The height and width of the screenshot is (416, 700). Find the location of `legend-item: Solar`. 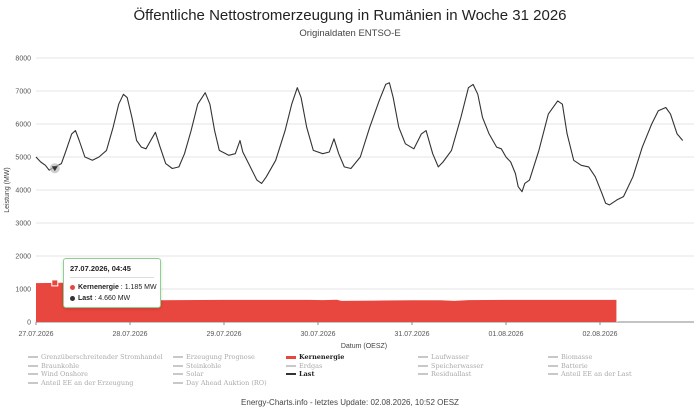

legend-item: Solar is located at coordinates (188, 374).